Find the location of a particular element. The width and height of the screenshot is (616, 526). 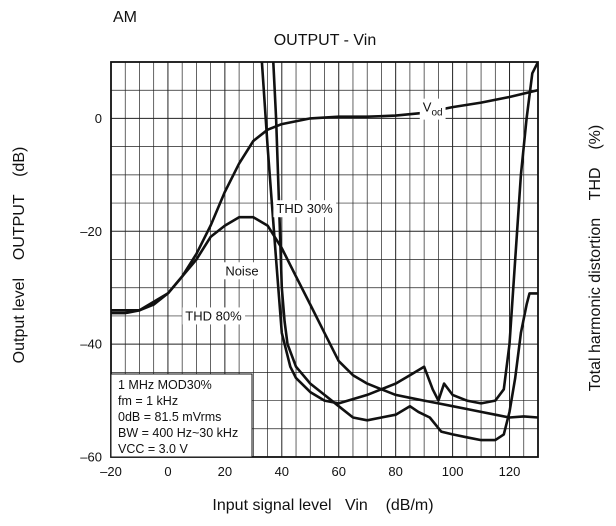

condition-line-2: fm = 1 kHz is located at coordinates (148, 401).